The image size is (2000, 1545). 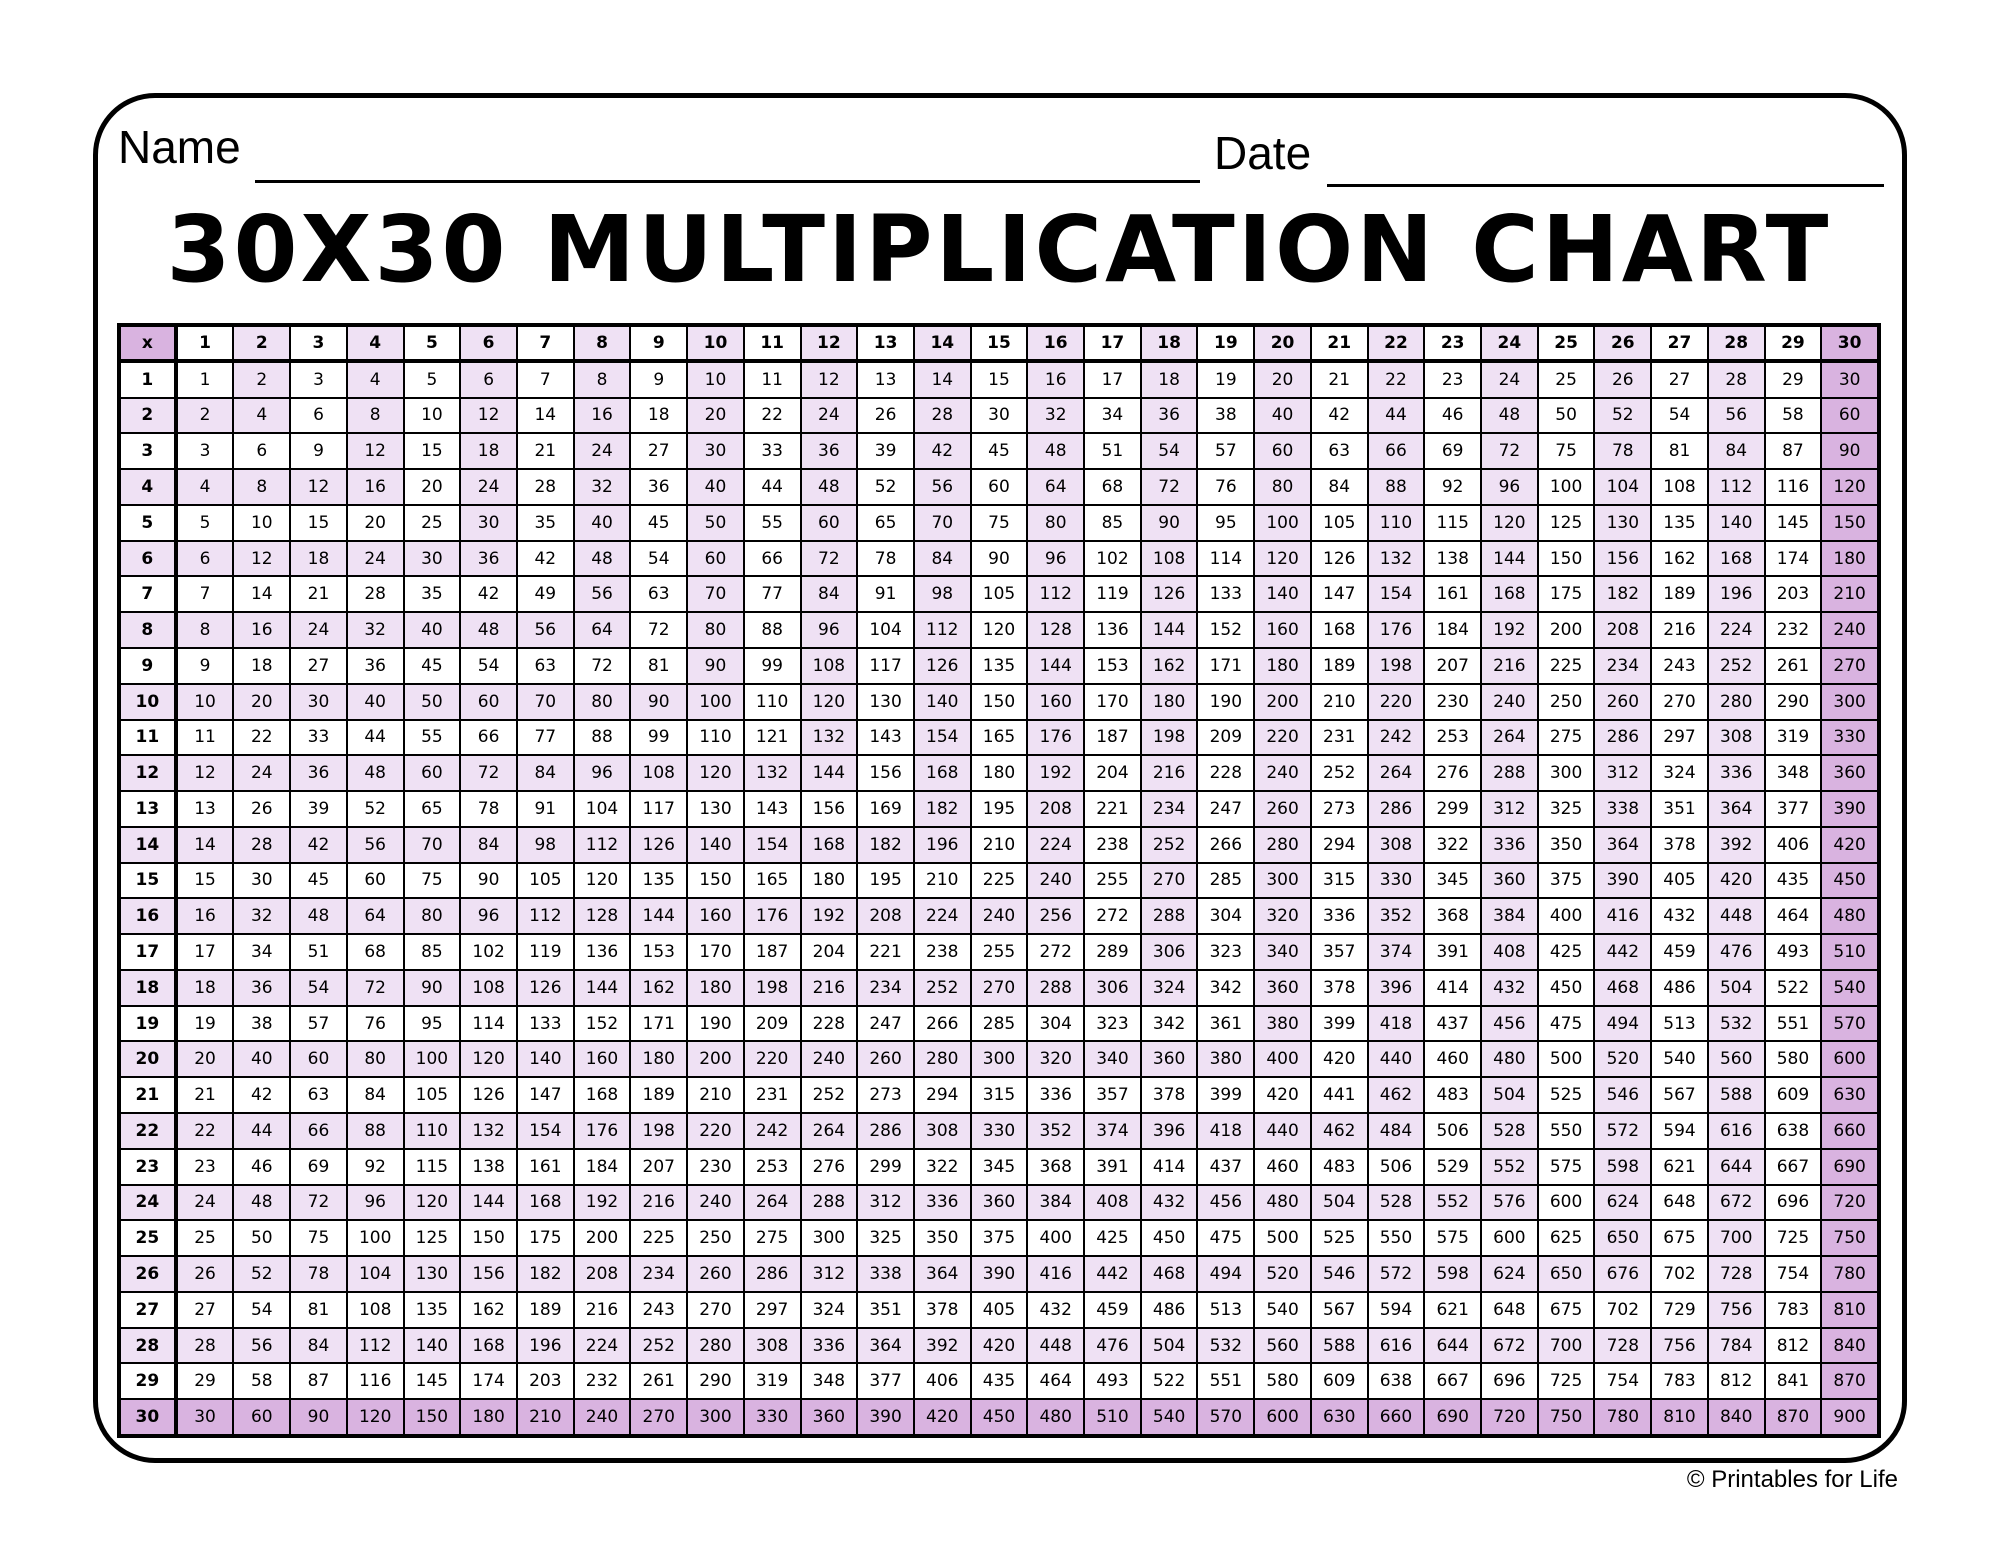 What do you see at coordinates (1282, 1202) in the screenshot?
I see `table-cell: 480` at bounding box center [1282, 1202].